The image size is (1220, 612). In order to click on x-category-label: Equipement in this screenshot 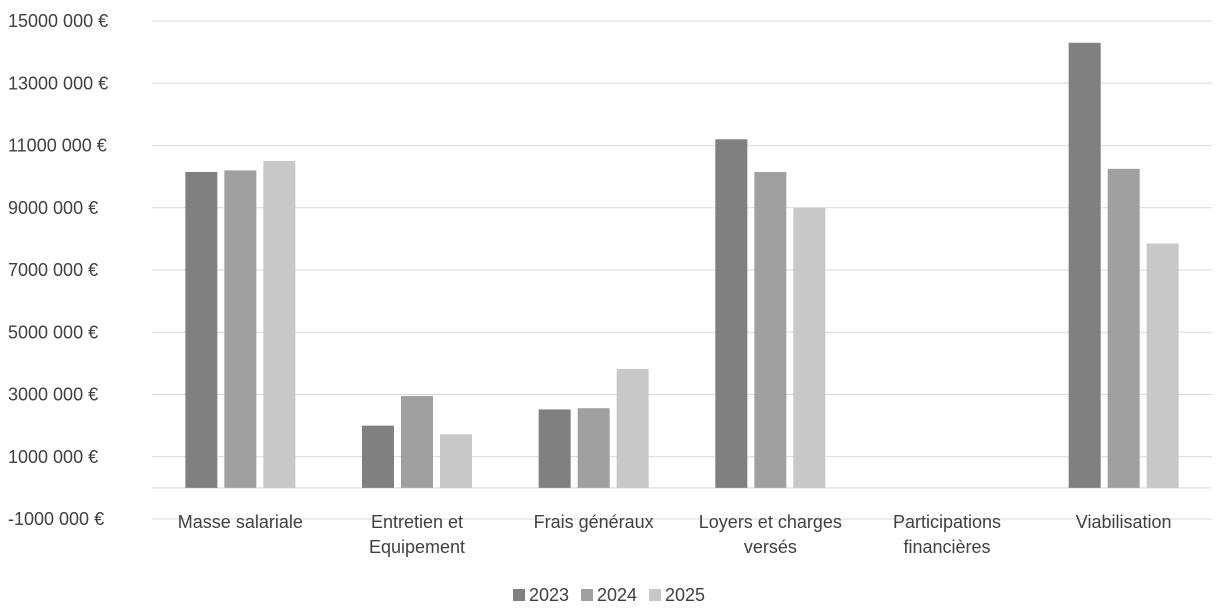, I will do `click(417, 547)`.